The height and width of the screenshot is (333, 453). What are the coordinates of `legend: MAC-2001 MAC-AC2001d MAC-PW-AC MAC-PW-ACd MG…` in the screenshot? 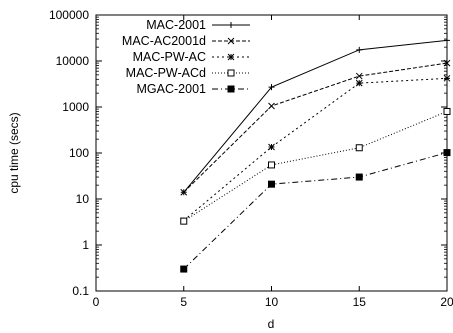 It's located at (186, 57).